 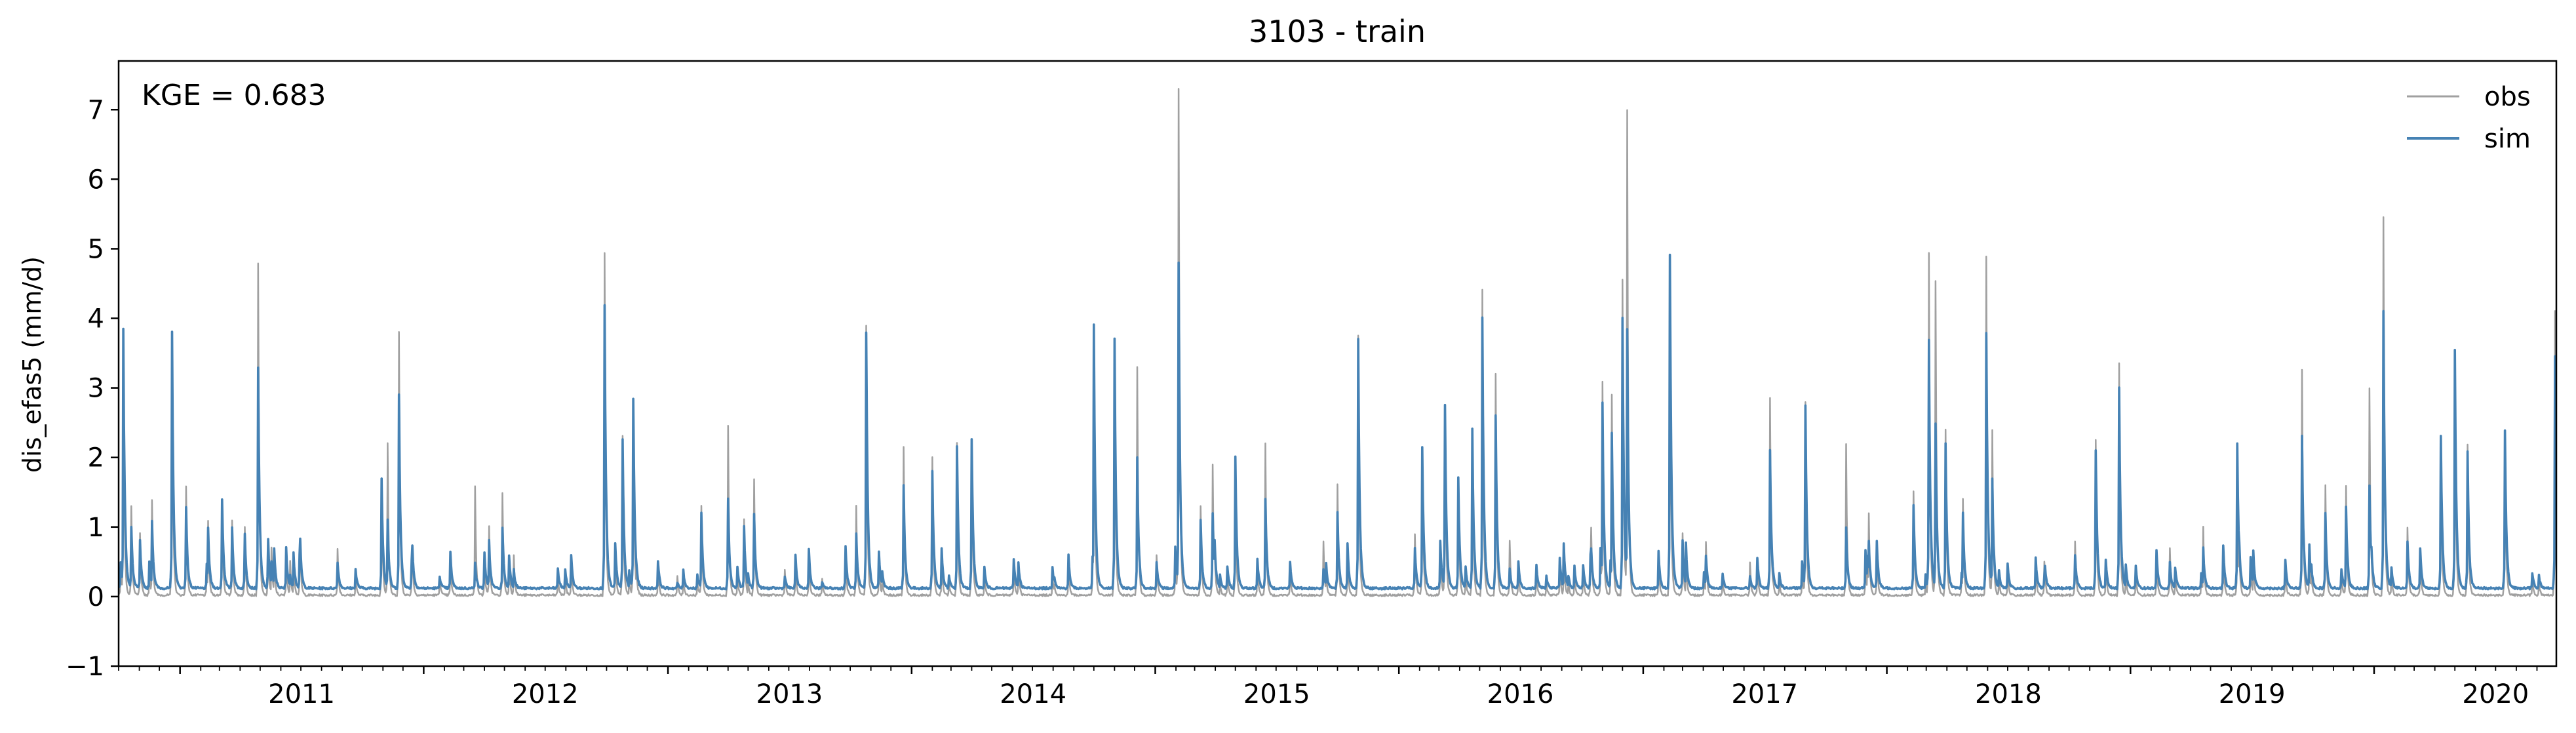 What do you see at coordinates (1276, 694) in the screenshot?
I see `x-tick-label: 2015` at bounding box center [1276, 694].